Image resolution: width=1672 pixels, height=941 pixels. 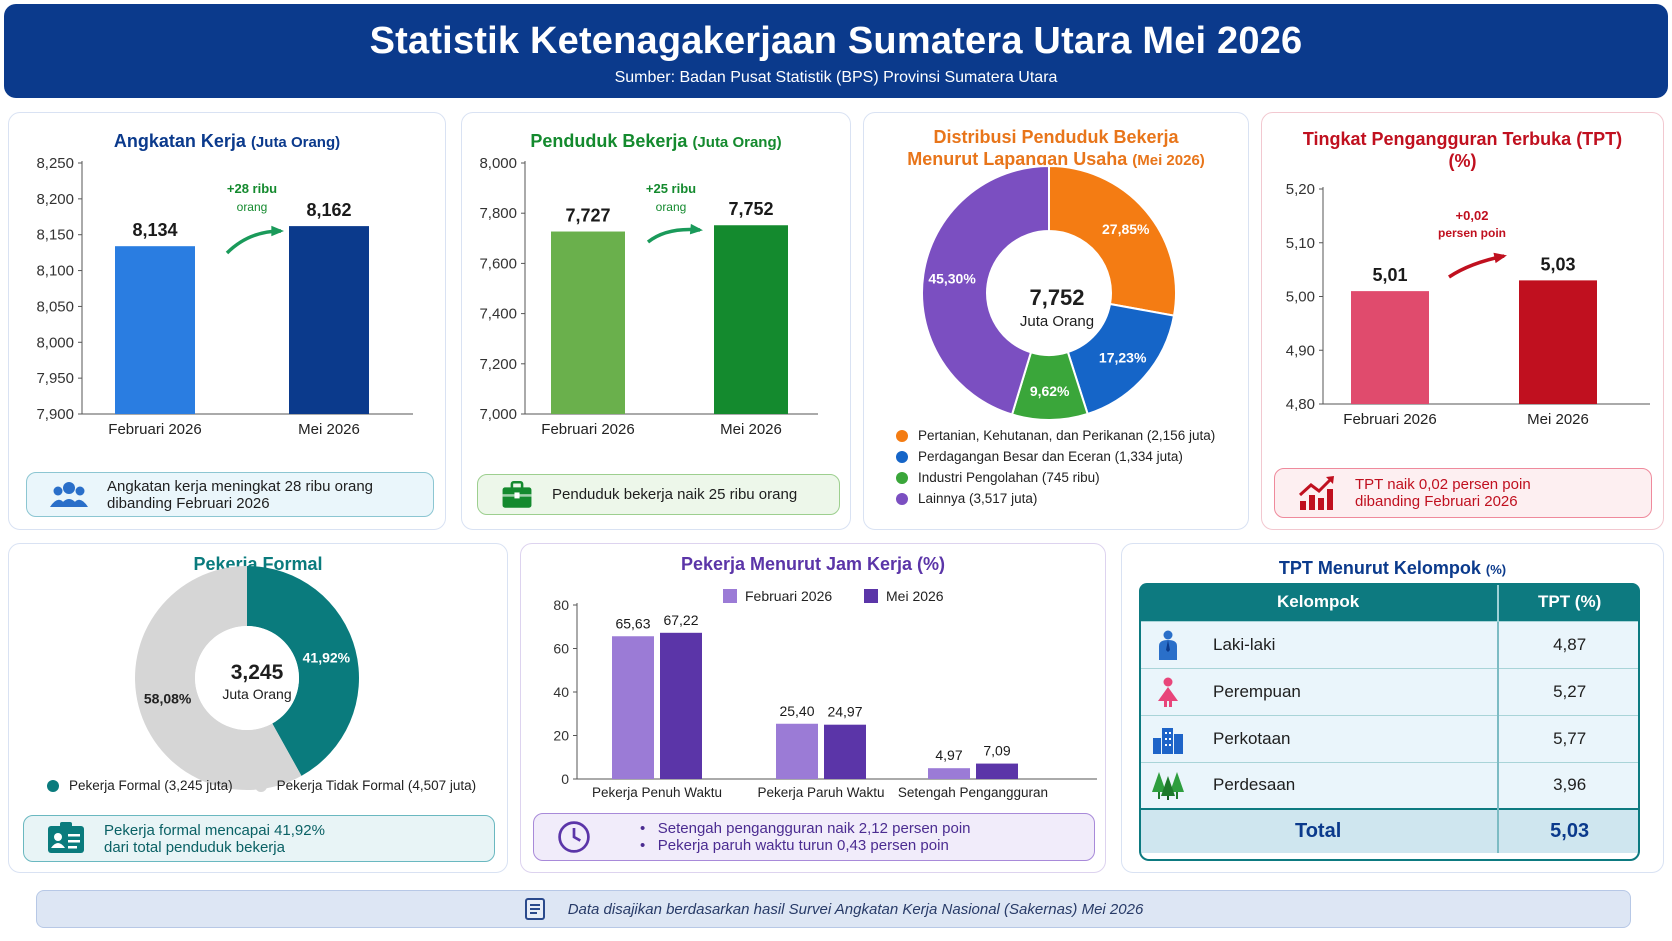 What do you see at coordinates (675, 494) in the screenshot?
I see `note-bekerja-text: Penduduk bekerja naik 25 ribu orang` at bounding box center [675, 494].